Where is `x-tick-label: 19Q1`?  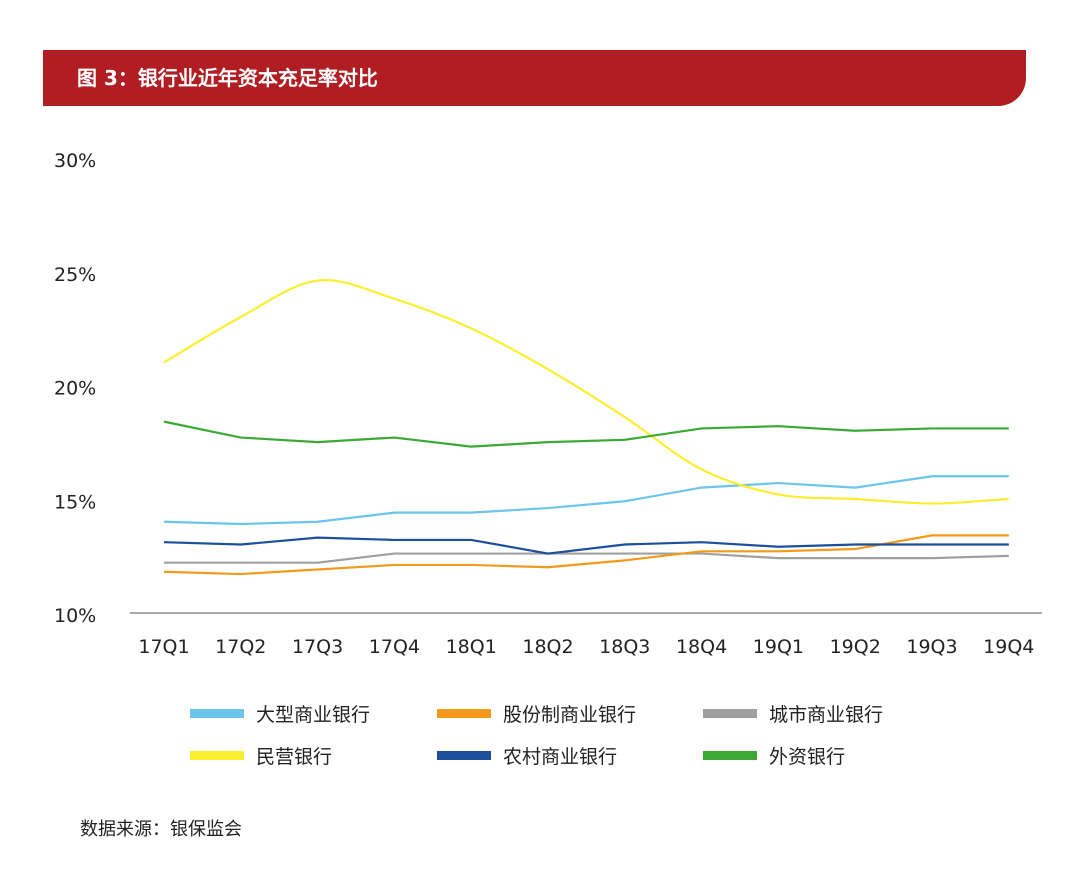
x-tick-label: 19Q1 is located at coordinates (778, 647).